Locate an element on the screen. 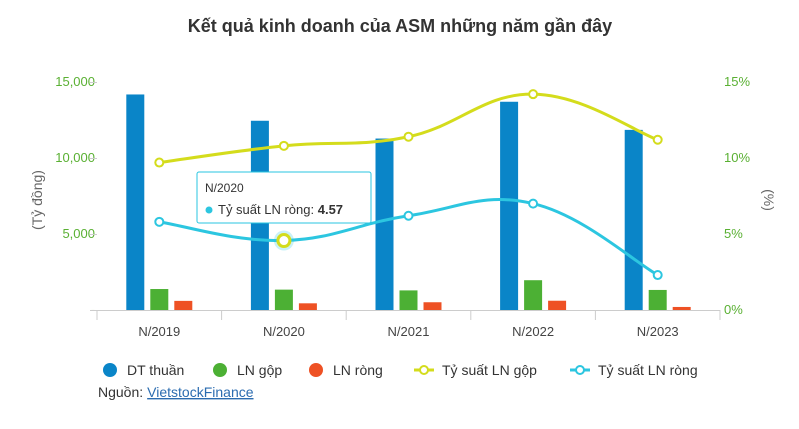 The image size is (799, 429). x-tick-label: N/2019 is located at coordinates (159, 331).